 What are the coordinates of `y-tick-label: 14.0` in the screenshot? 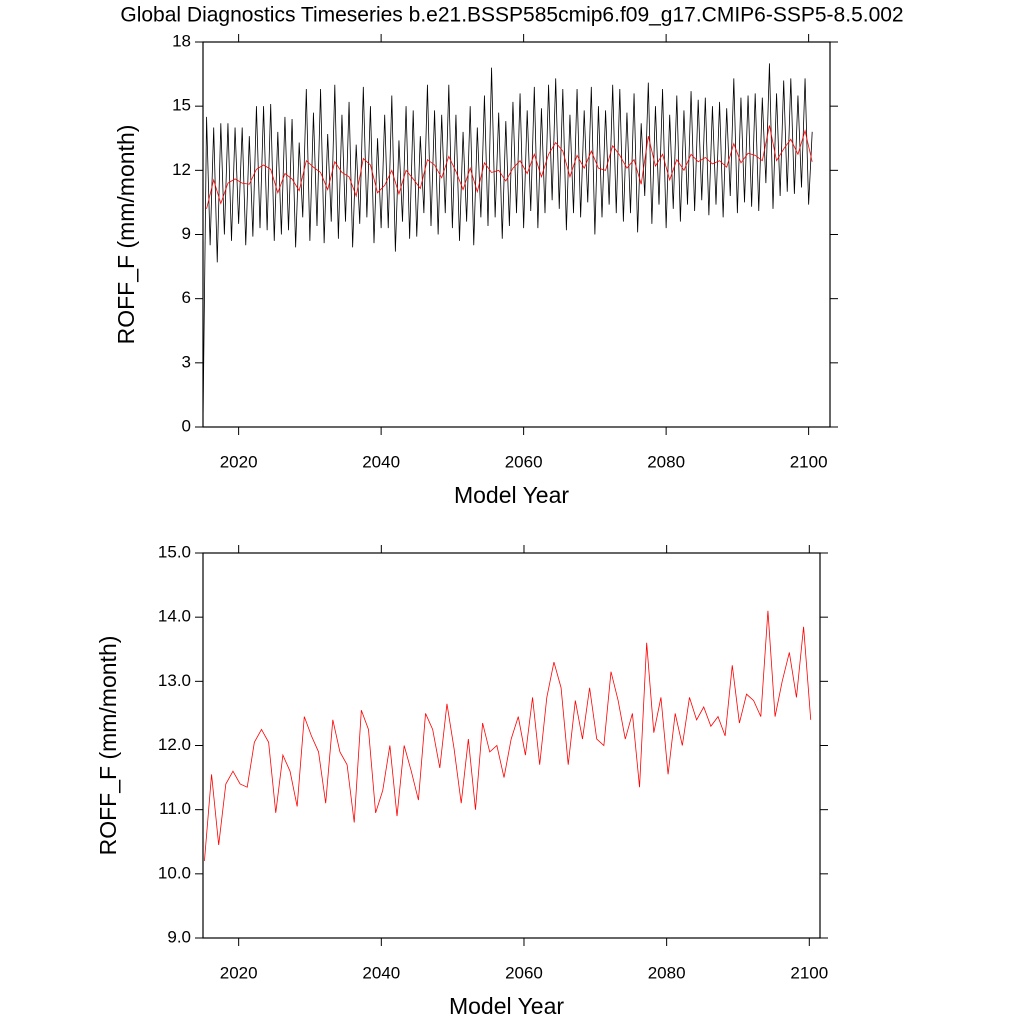 It's located at (174, 616).